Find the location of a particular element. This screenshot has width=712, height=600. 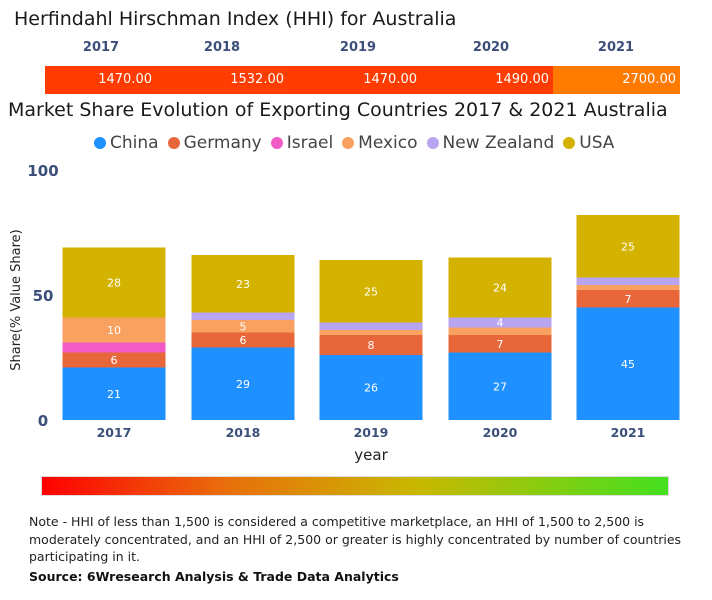

legend-item-china: China is located at coordinates (126, 143).